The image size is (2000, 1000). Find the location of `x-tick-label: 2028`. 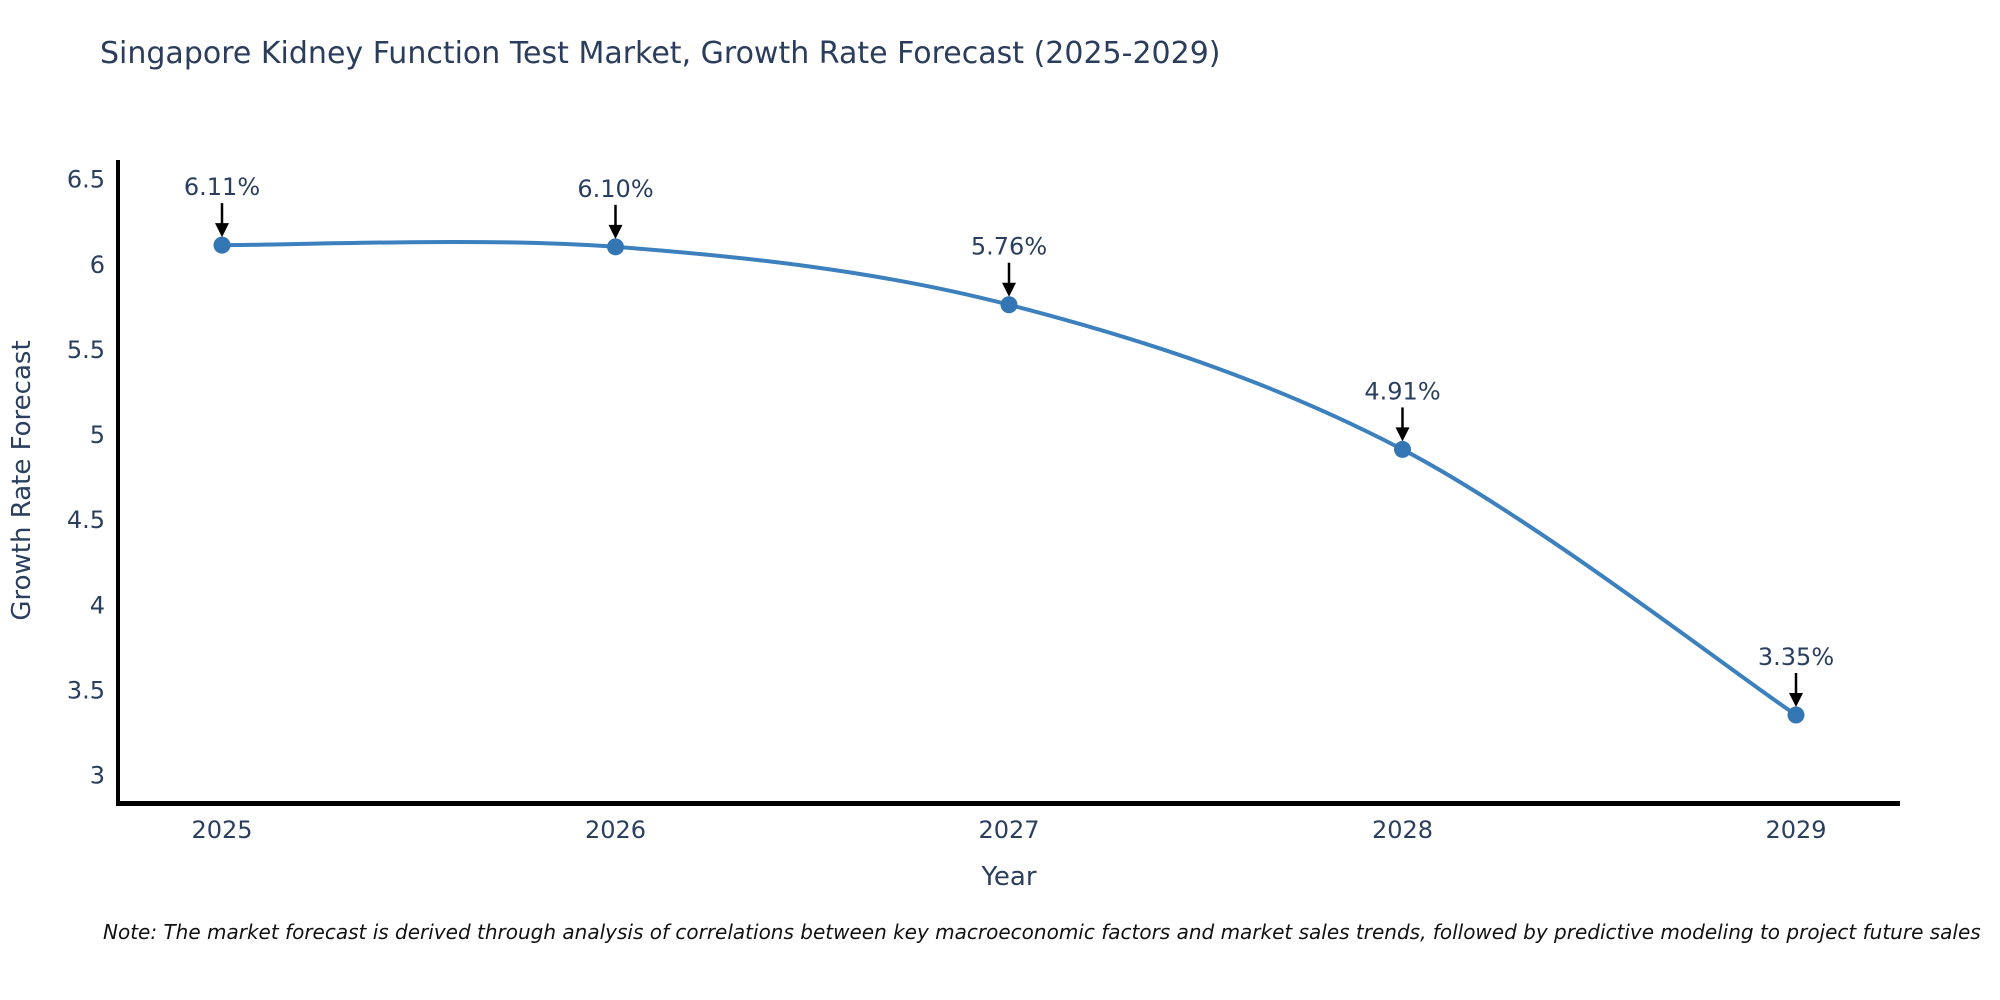

x-tick-label: 2028 is located at coordinates (1402, 830).